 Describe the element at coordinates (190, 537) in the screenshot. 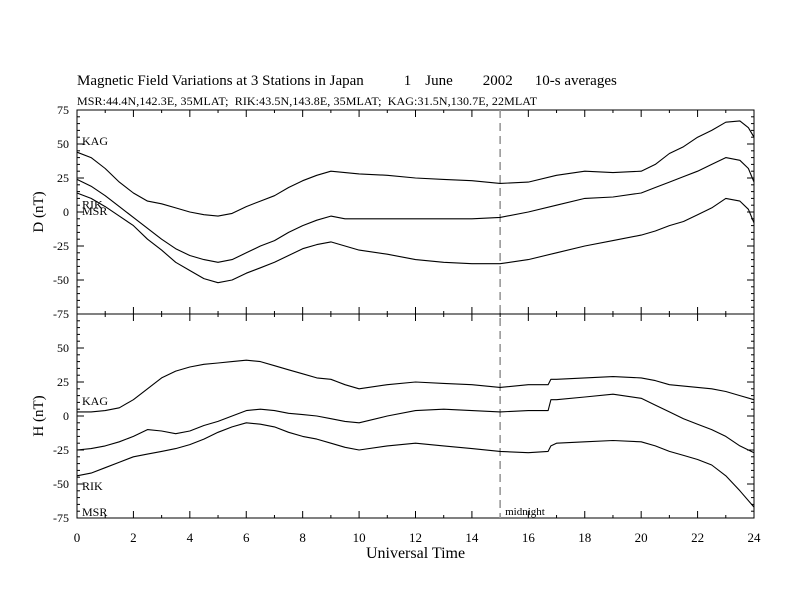

I see `x-tick-label: 4` at that location.